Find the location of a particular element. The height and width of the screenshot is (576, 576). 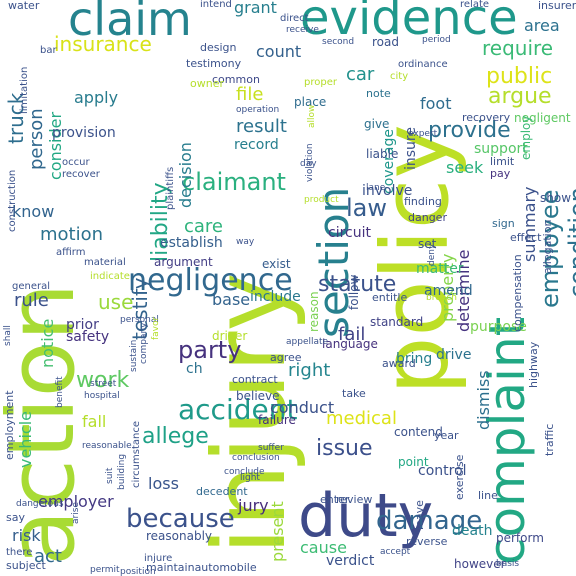

cloud-word: negligence is located at coordinates (210, 280).